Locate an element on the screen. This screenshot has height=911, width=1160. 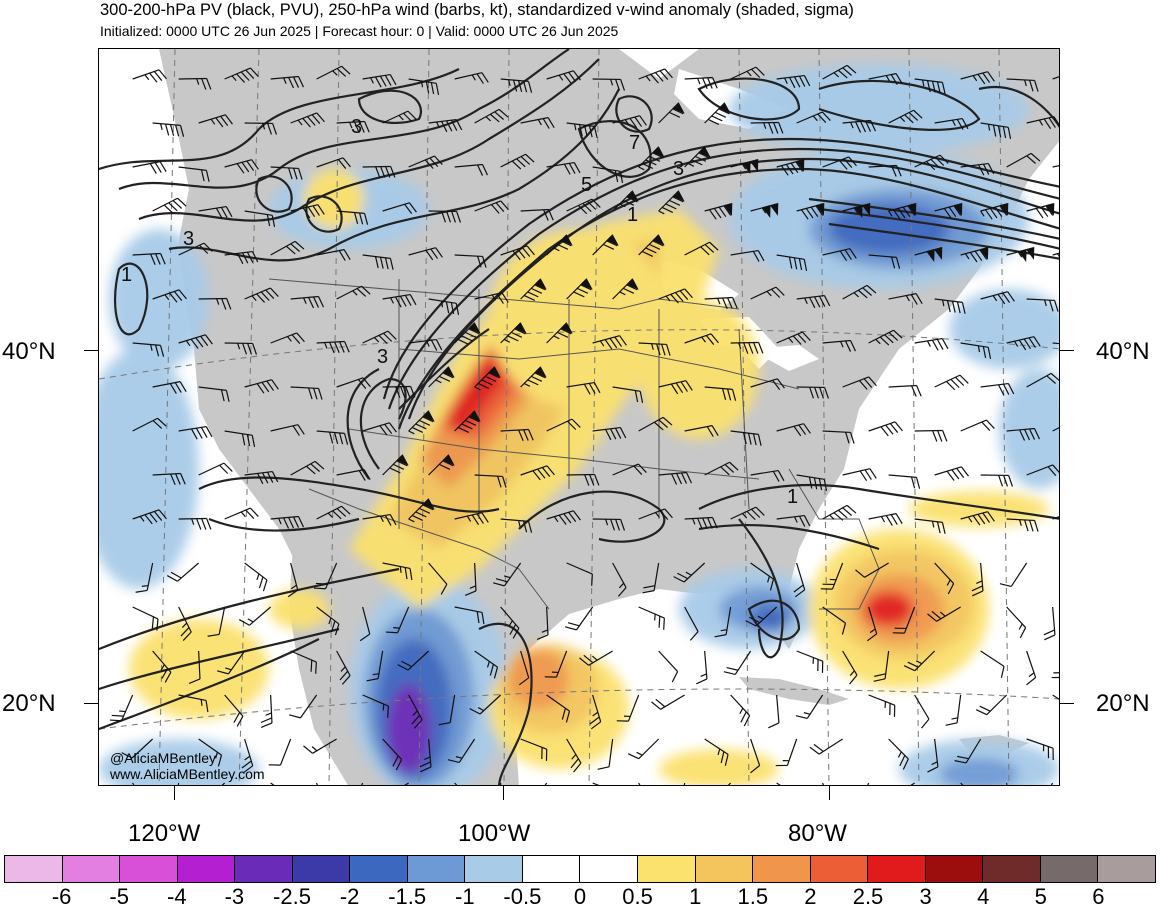
colorbar-tick-label: -0.5 is located at coordinates (522, 896).